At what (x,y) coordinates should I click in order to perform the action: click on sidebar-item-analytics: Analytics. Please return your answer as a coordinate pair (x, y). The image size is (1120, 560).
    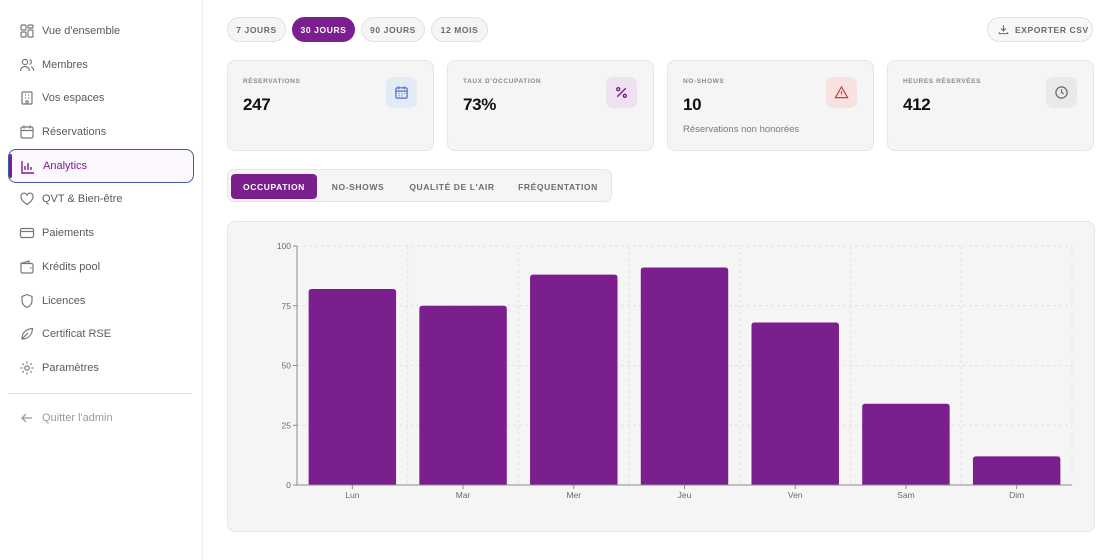
    Looking at the image, I should click on (101, 166).